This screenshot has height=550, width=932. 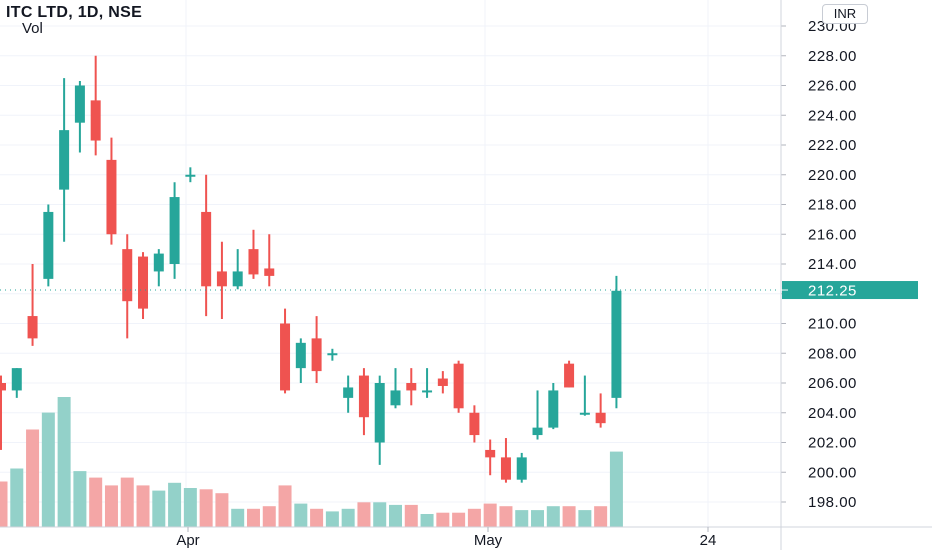 What do you see at coordinates (488, 540) in the screenshot?
I see `time-tick-label: May` at bounding box center [488, 540].